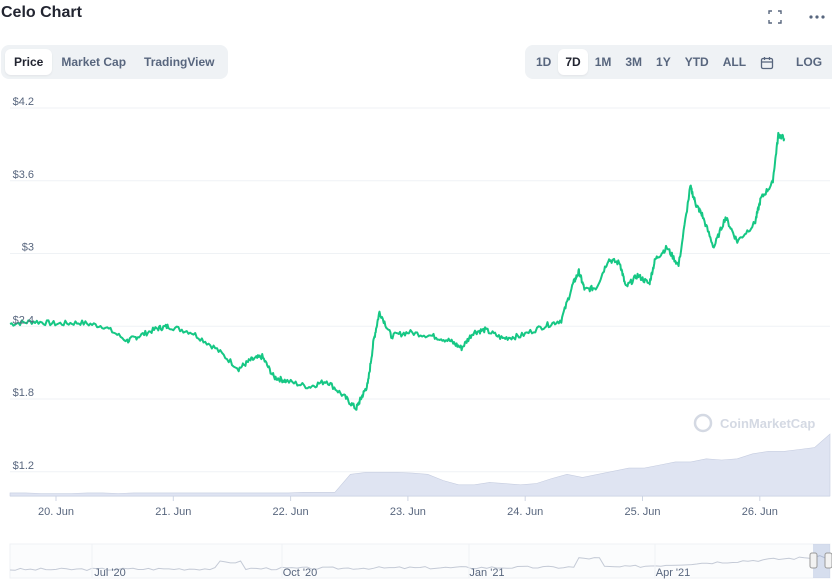  I want to click on expand-icon, so click(775, 17).